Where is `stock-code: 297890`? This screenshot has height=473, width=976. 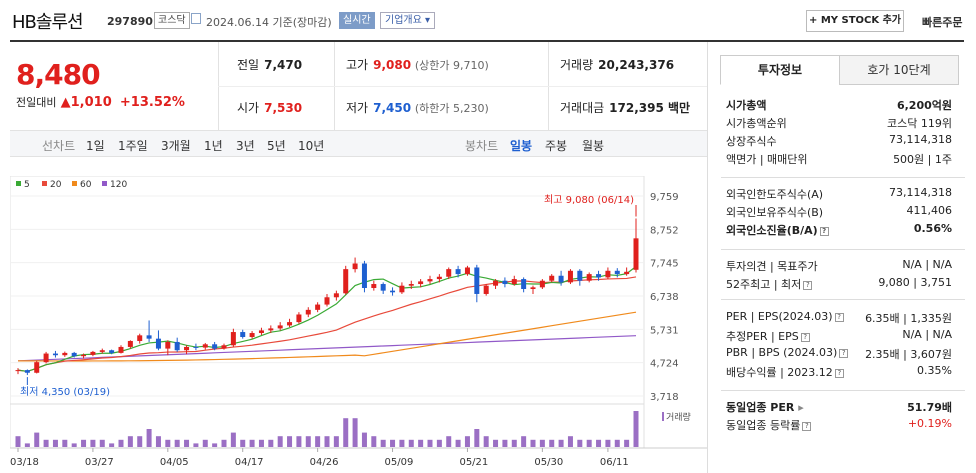
stock-code: 297890 is located at coordinates (130, 21).